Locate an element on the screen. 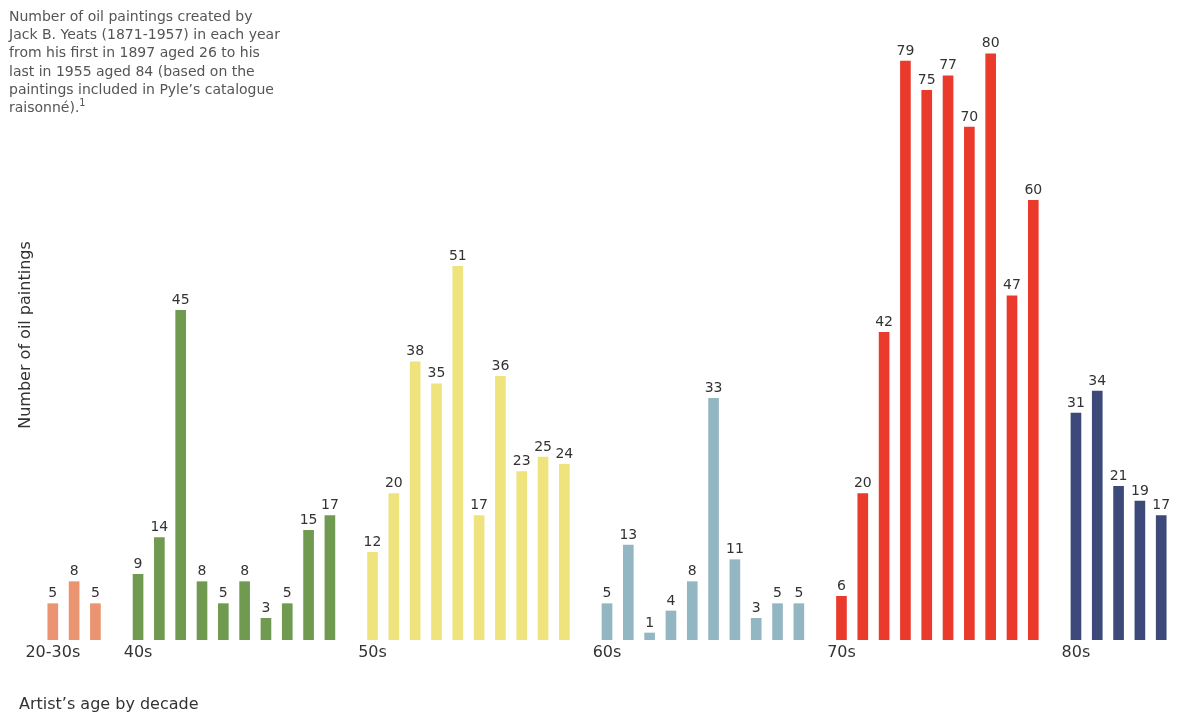  data-label: 79 is located at coordinates (905, 49).